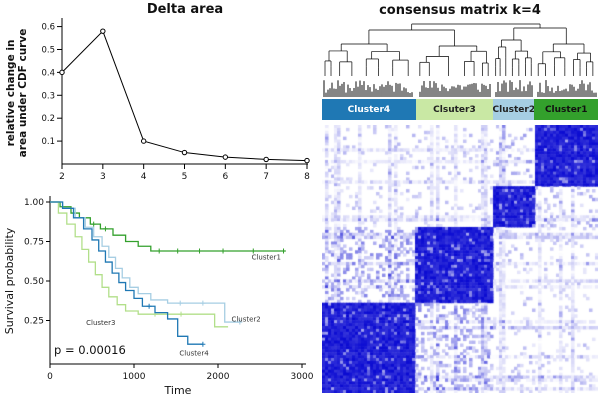 The image size is (600, 401). What do you see at coordinates (48, 96) in the screenshot?
I see `delta-y-tick-label: 0.3` at bounding box center [48, 96].